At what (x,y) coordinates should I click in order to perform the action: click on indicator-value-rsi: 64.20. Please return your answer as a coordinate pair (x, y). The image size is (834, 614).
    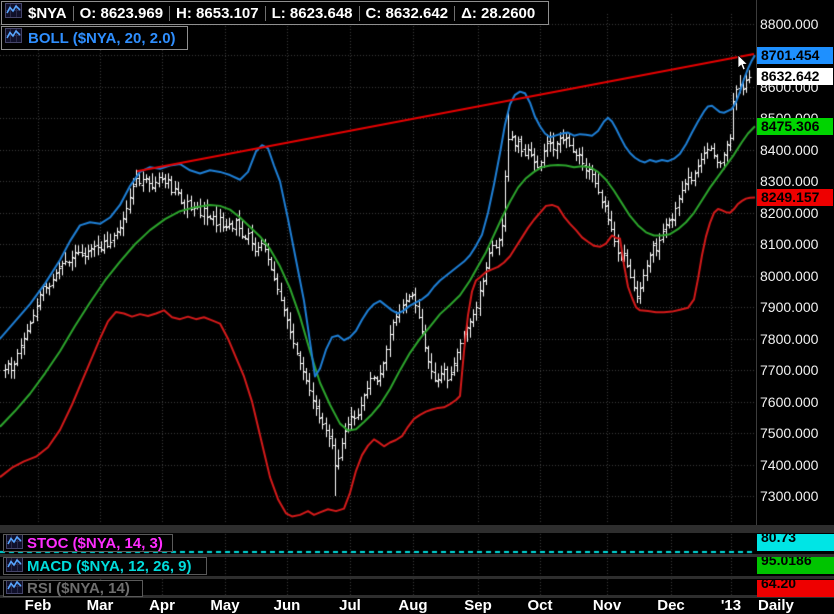
    Looking at the image, I should click on (795, 588).